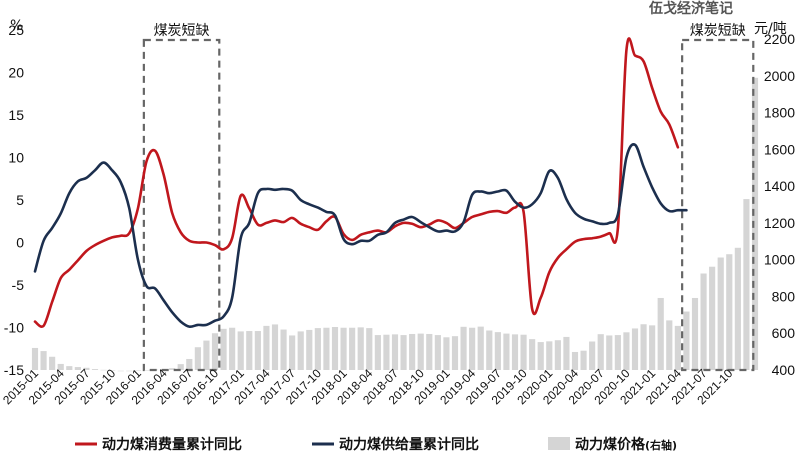 This screenshot has width=800, height=457. What do you see at coordinates (16, 115) in the screenshot?
I see `left-axis-tick-label: 15` at bounding box center [16, 115].